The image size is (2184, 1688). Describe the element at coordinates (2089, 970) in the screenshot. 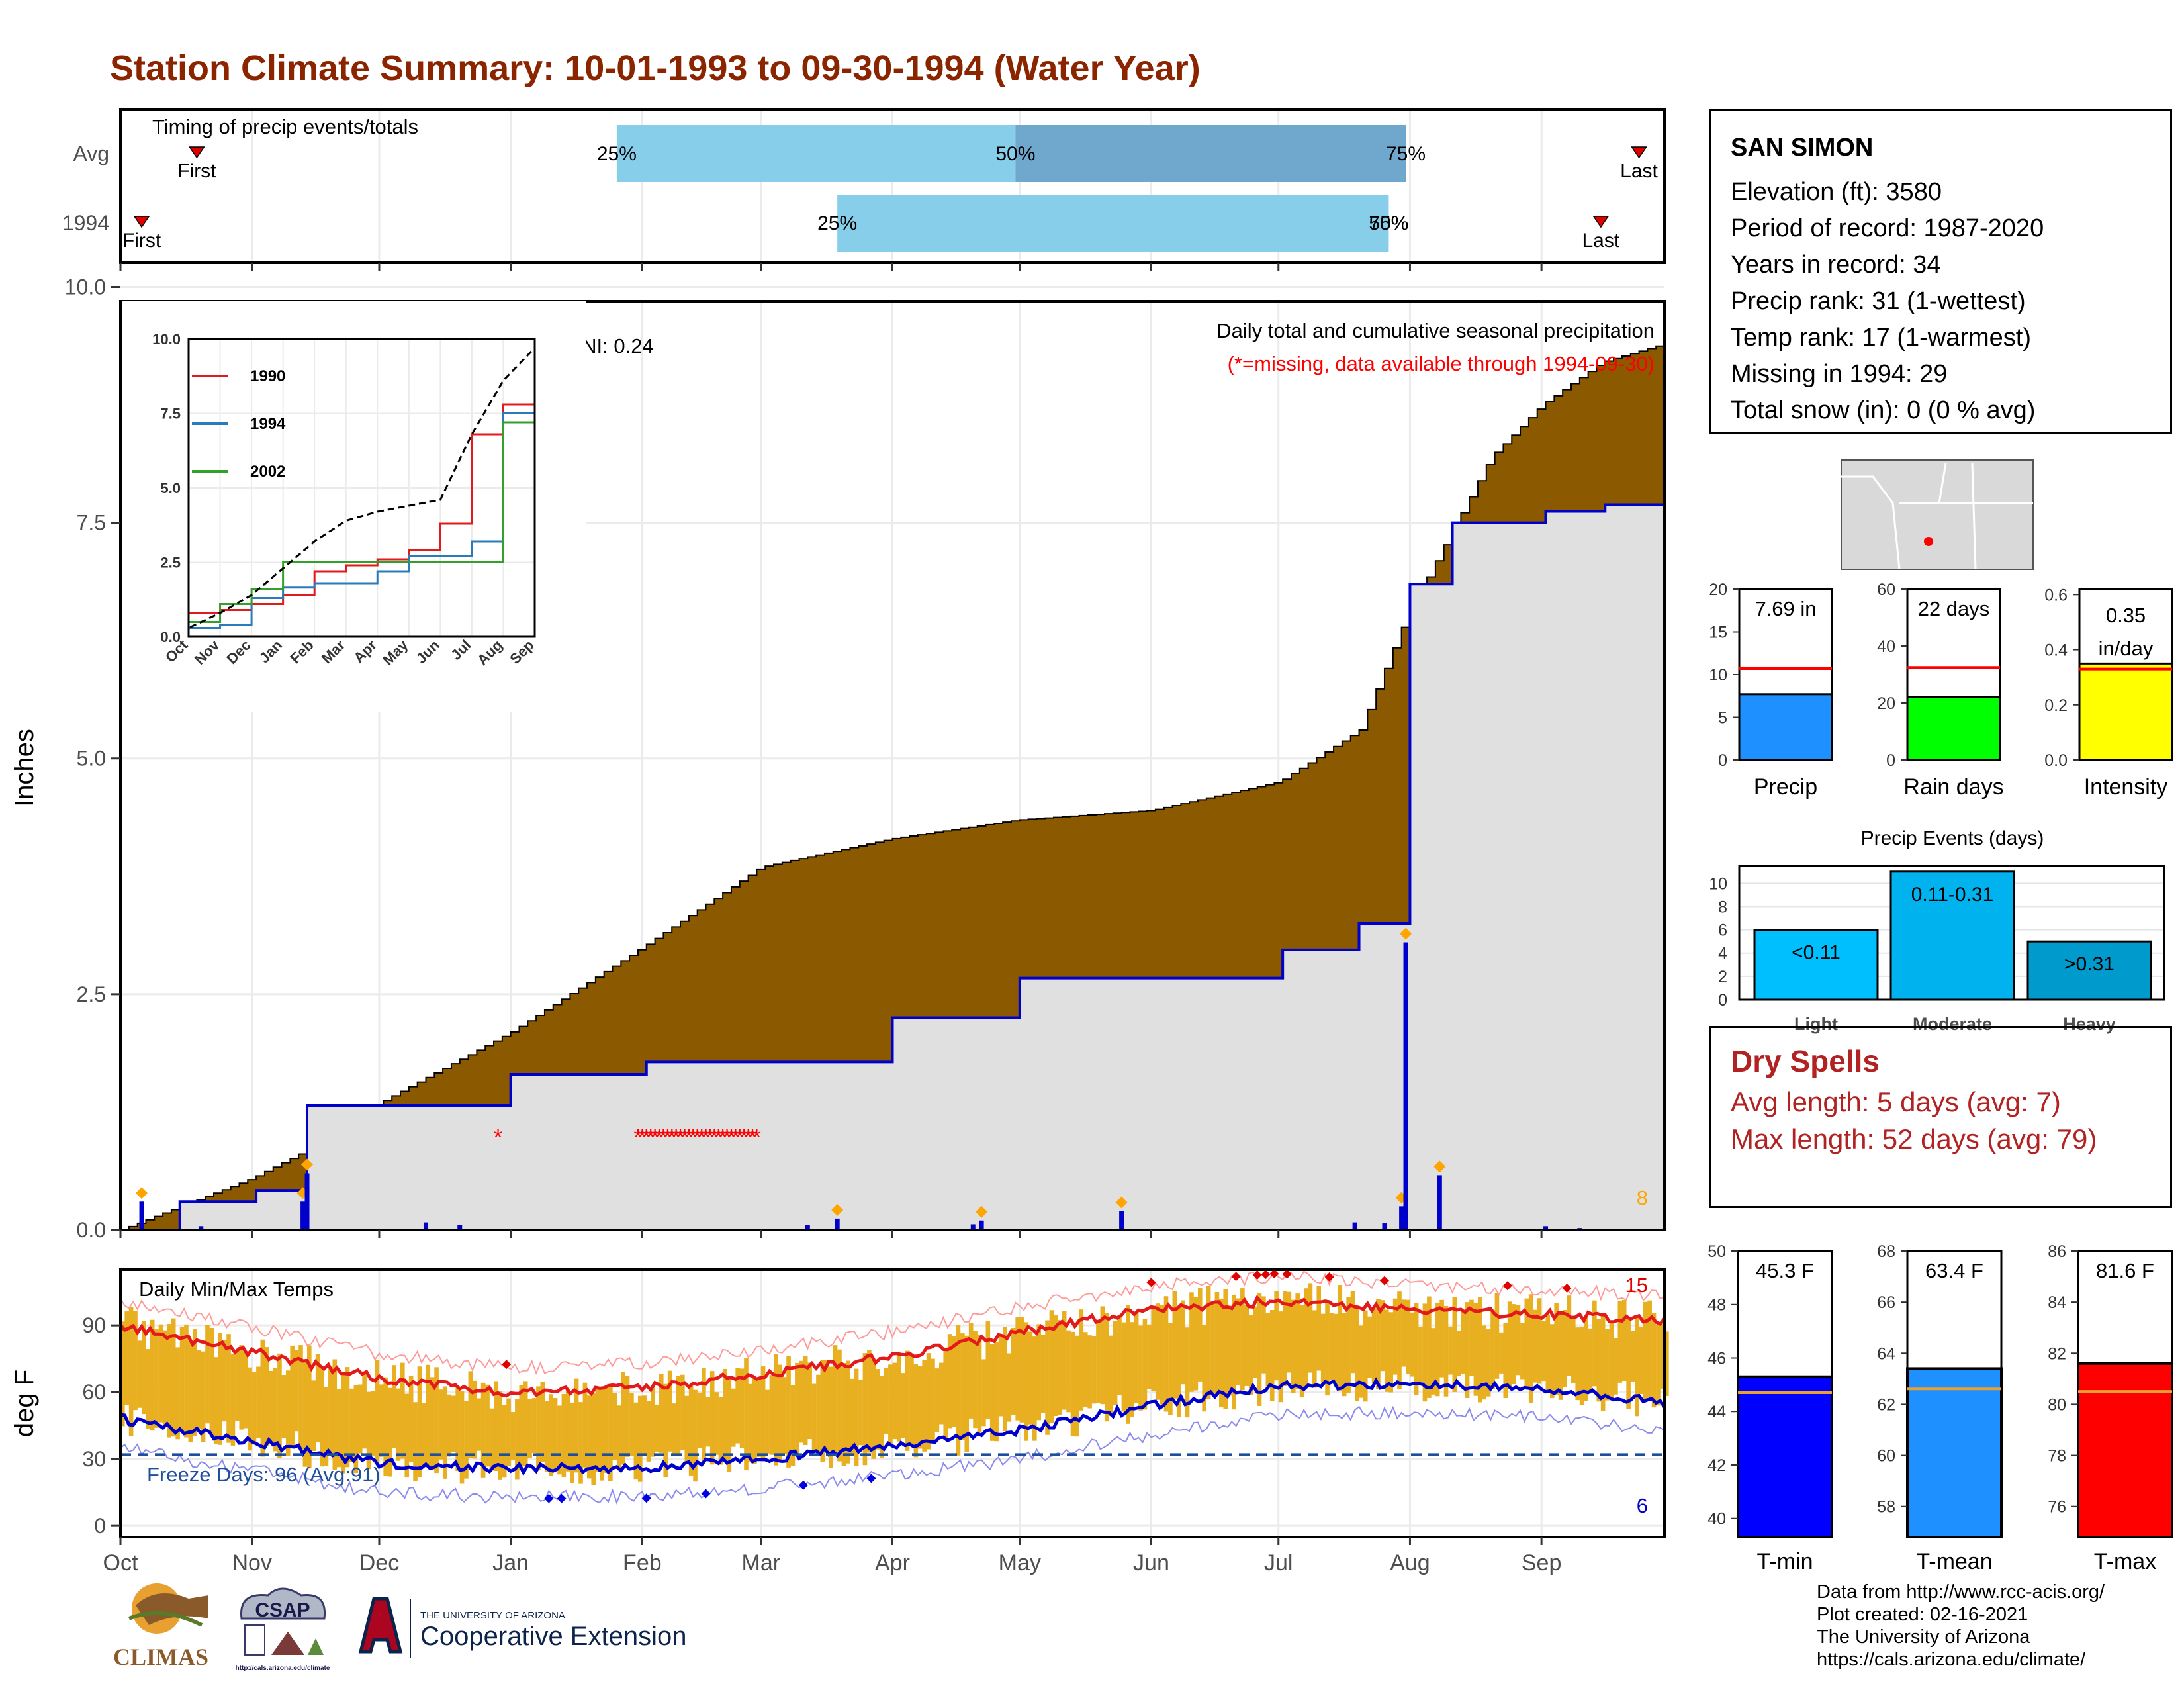

I see `events-bar` at that location.